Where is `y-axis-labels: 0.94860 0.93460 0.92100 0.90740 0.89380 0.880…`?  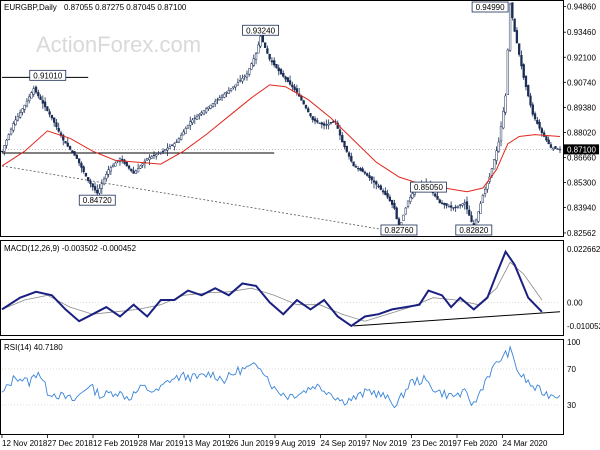
y-axis-labels: 0.94860 0.93460 0.92100 0.90740 0.89380 0.880… is located at coordinates (581, 206).